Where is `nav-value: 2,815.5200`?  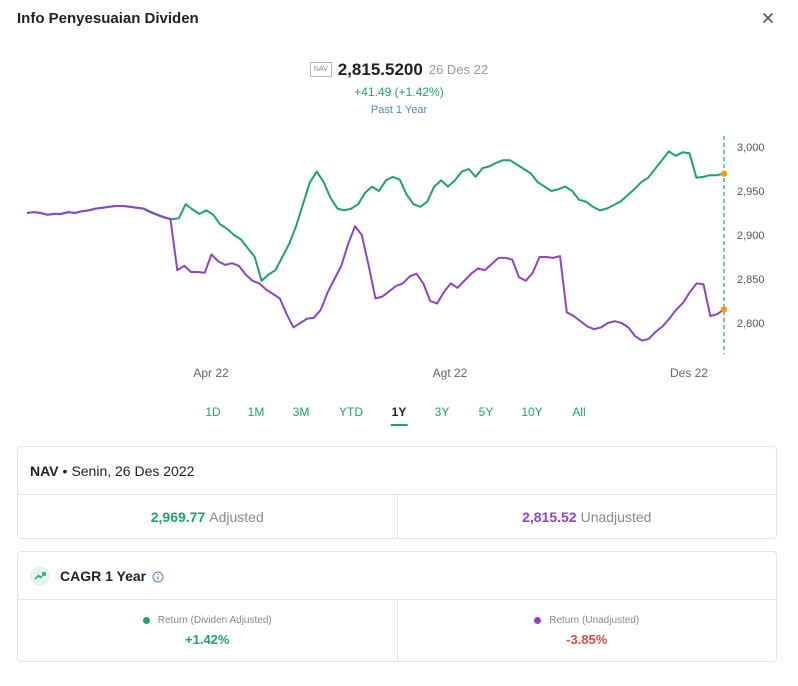
nav-value: 2,815.5200 is located at coordinates (380, 69).